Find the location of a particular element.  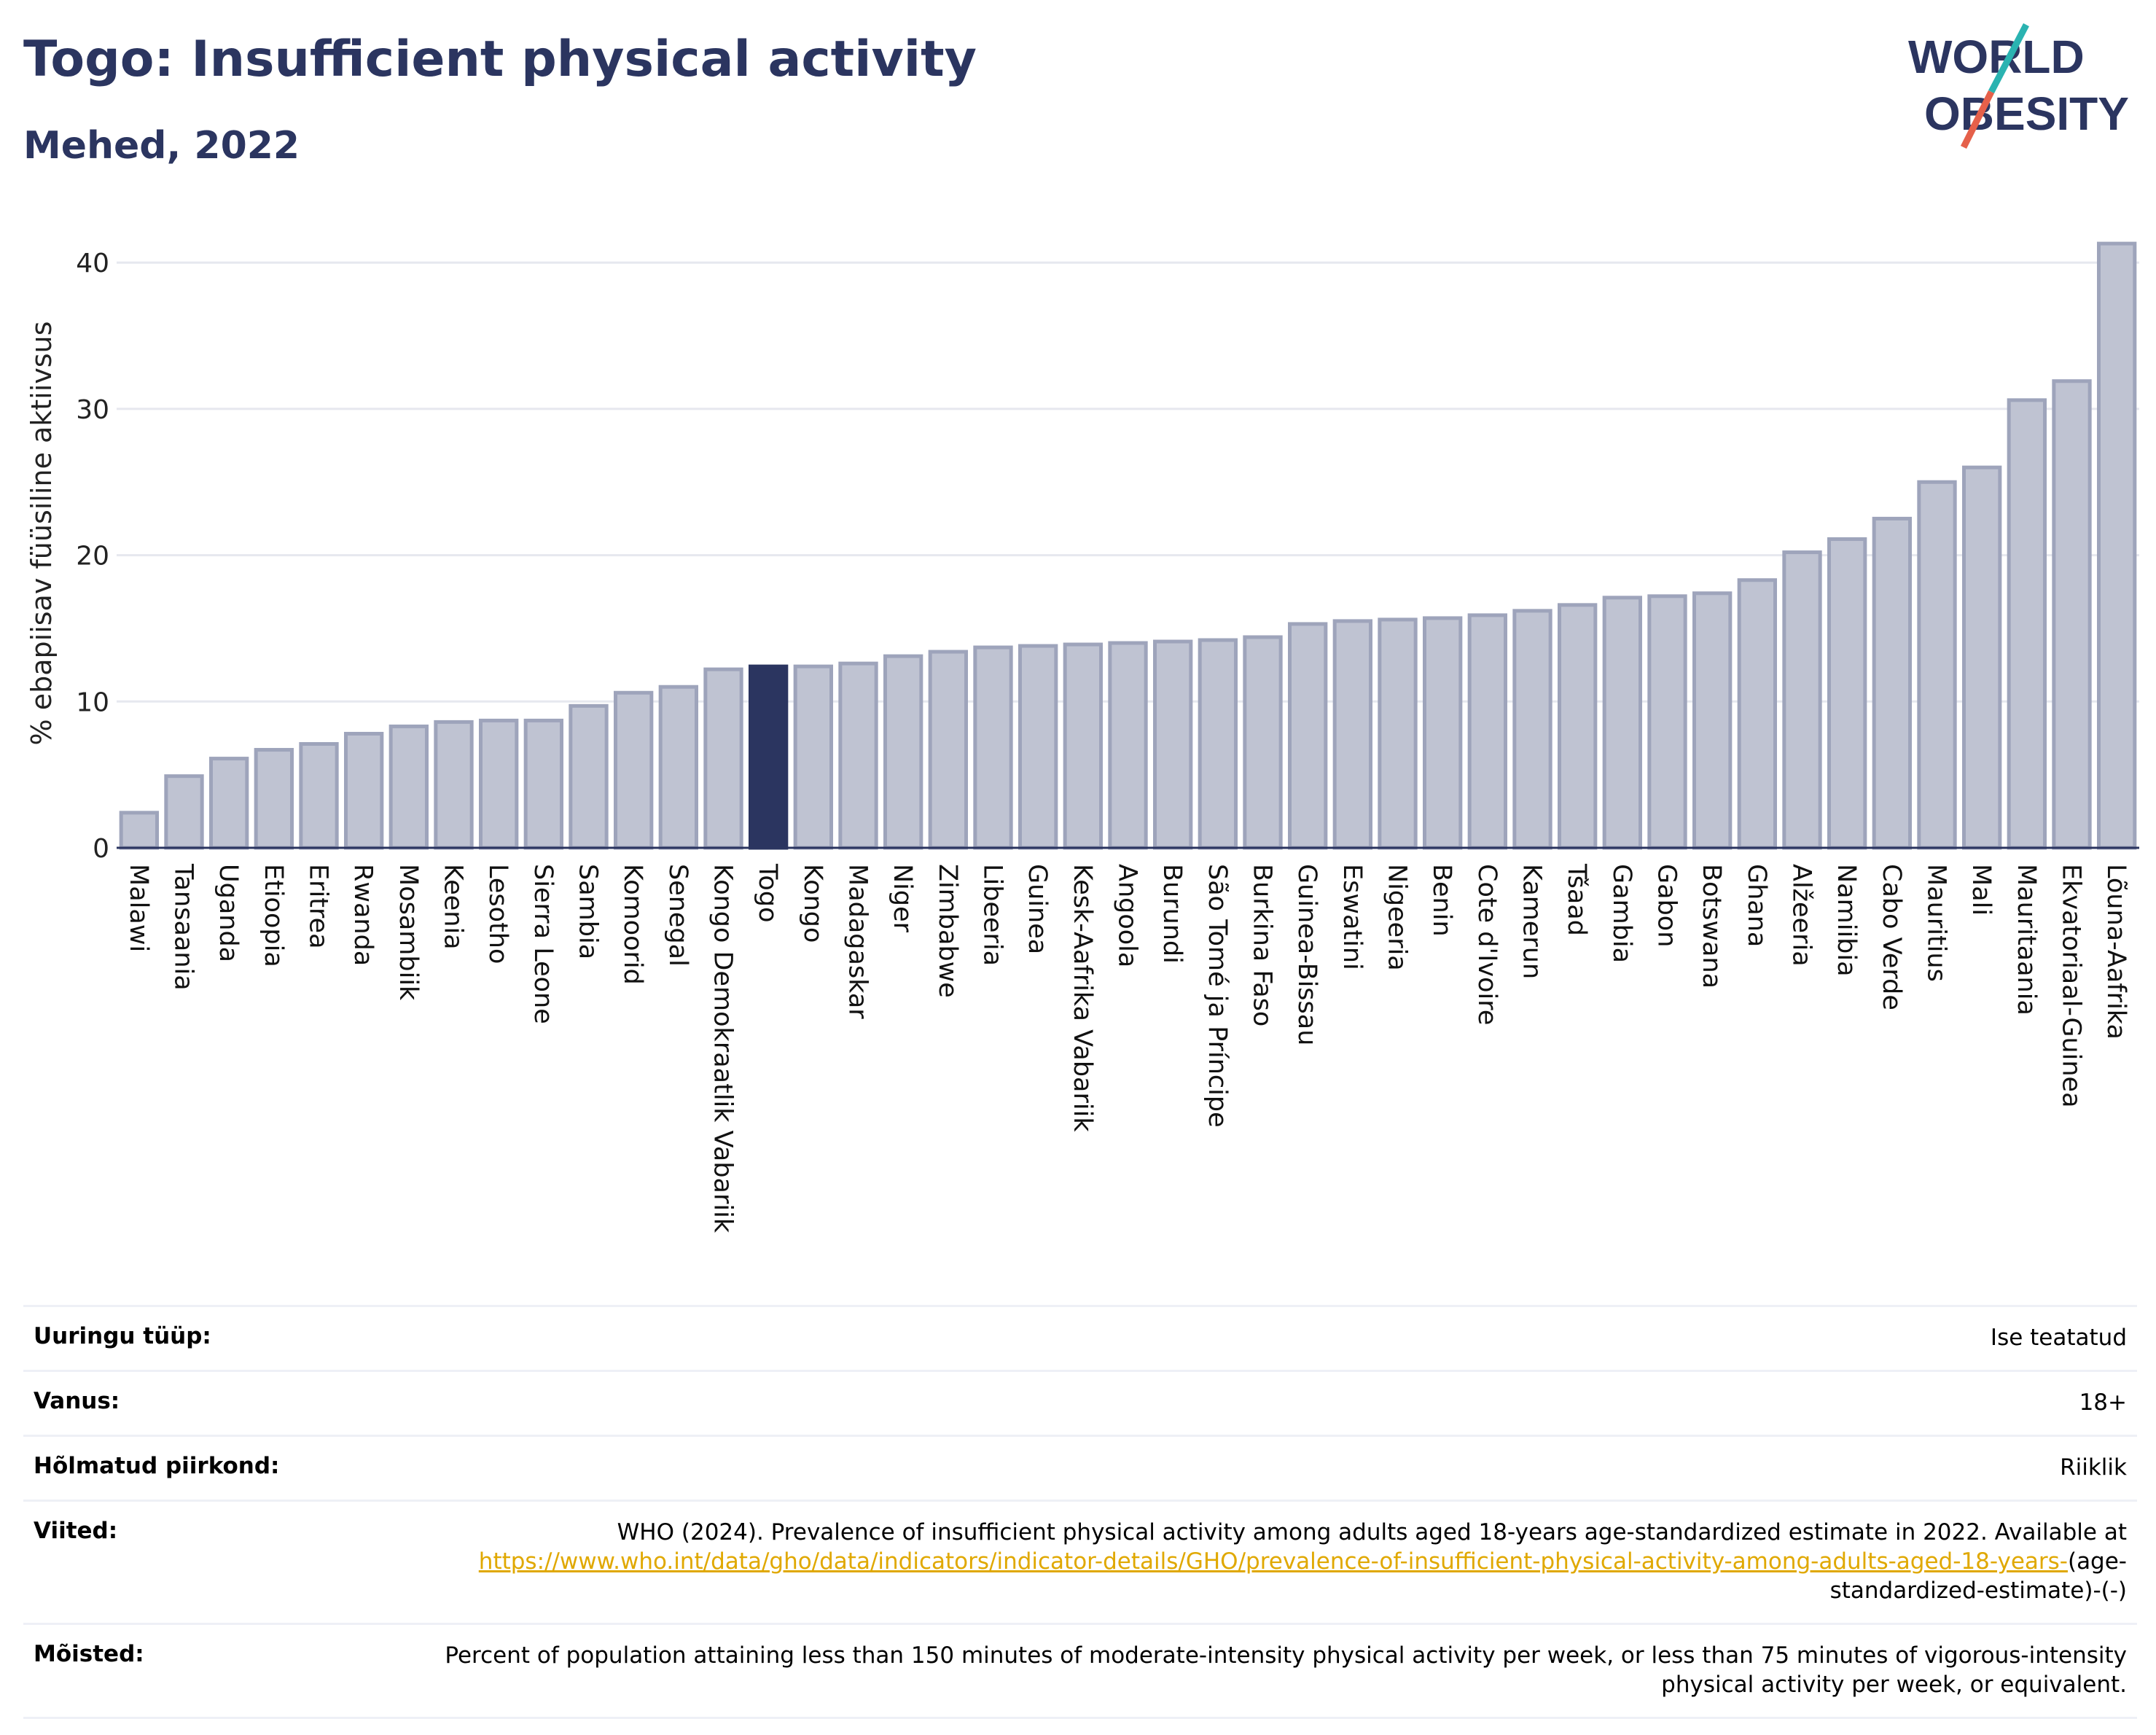

logo-slash-coral is located at coordinates (1978, 119).